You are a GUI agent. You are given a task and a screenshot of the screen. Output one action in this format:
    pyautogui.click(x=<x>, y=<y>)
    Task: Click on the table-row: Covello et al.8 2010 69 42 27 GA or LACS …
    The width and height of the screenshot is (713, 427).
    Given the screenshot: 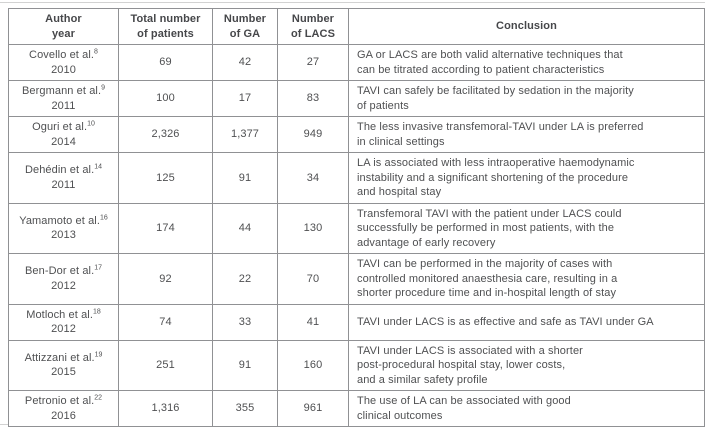 What is the action you would take?
    pyautogui.click(x=356, y=62)
    